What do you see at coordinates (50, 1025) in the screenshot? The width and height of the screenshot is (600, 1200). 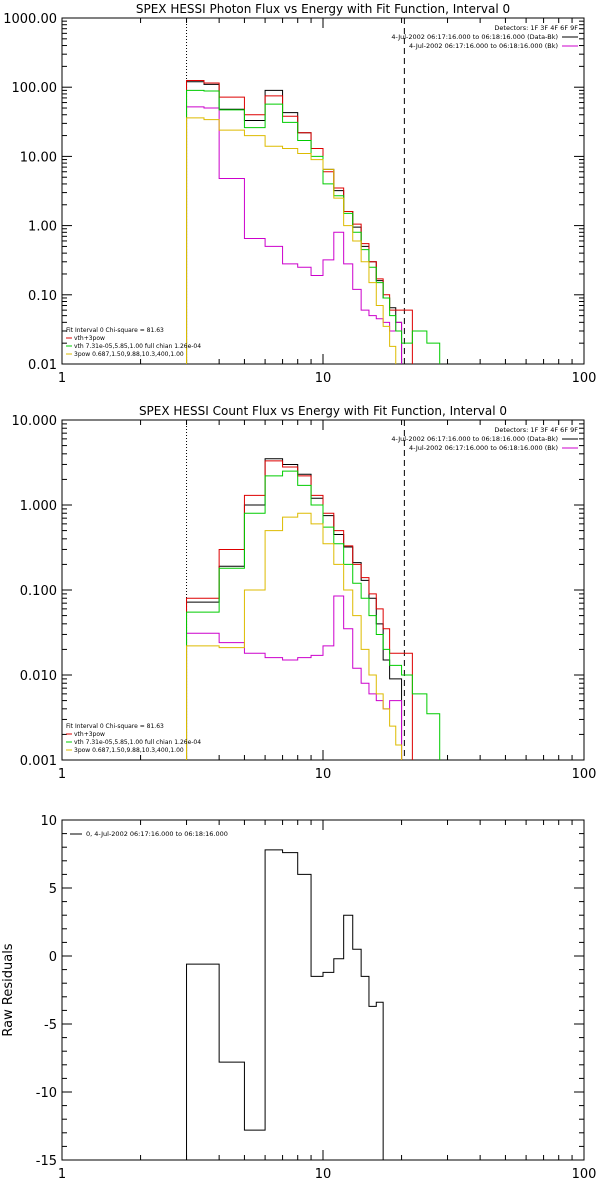 I see `y-tick-label: -5` at bounding box center [50, 1025].